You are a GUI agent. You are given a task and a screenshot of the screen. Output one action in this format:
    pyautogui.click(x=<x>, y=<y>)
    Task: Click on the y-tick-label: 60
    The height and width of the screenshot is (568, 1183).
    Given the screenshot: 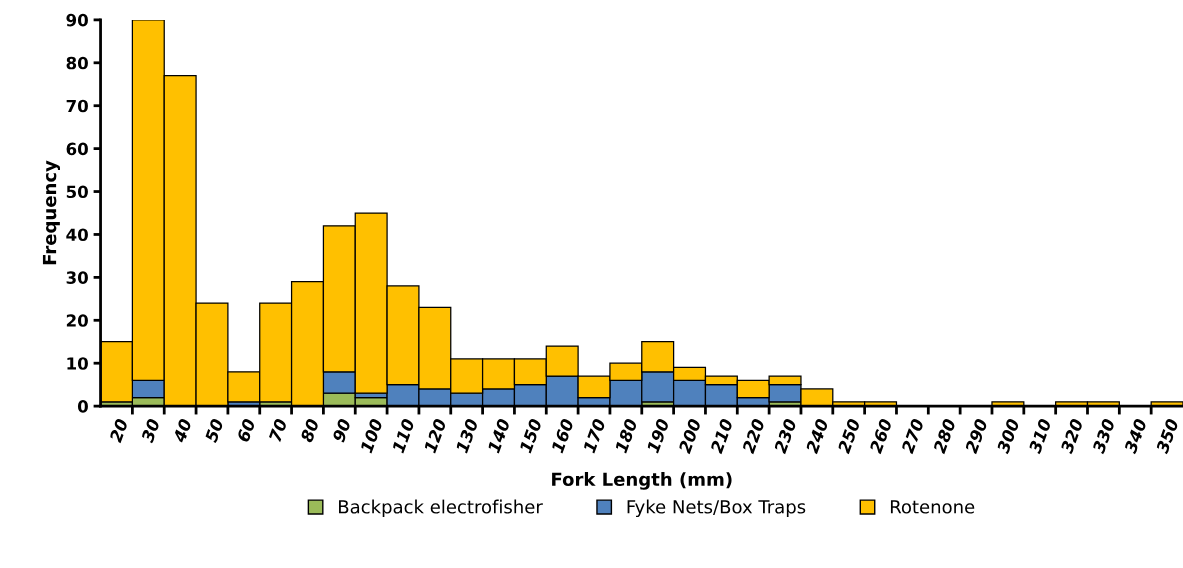 What is the action you would take?
    pyautogui.click(x=77, y=149)
    